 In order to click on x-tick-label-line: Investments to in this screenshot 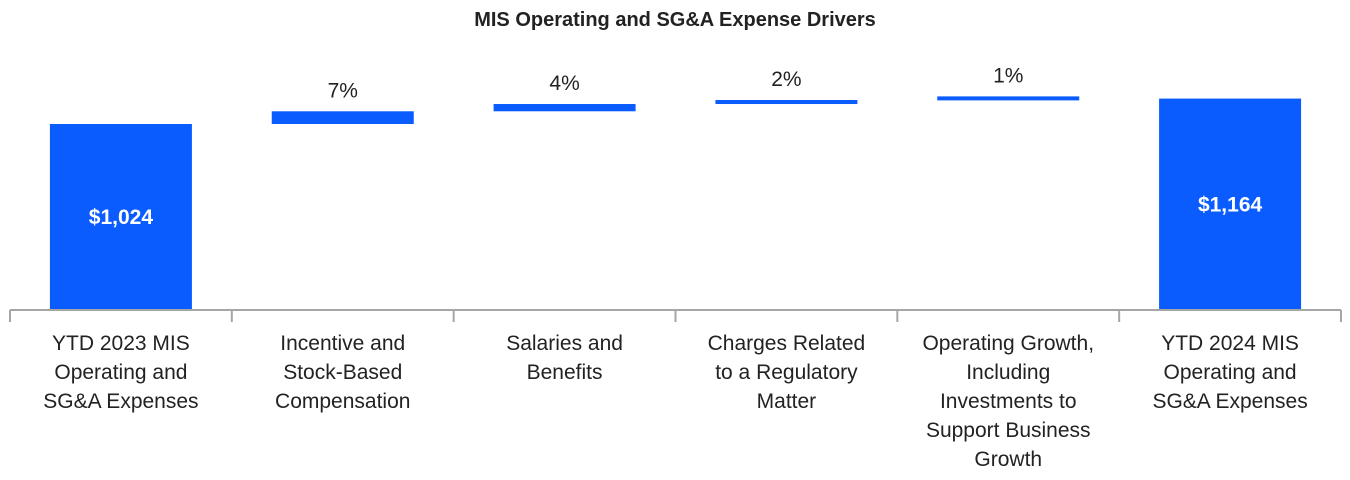, I will do `click(1008, 401)`.